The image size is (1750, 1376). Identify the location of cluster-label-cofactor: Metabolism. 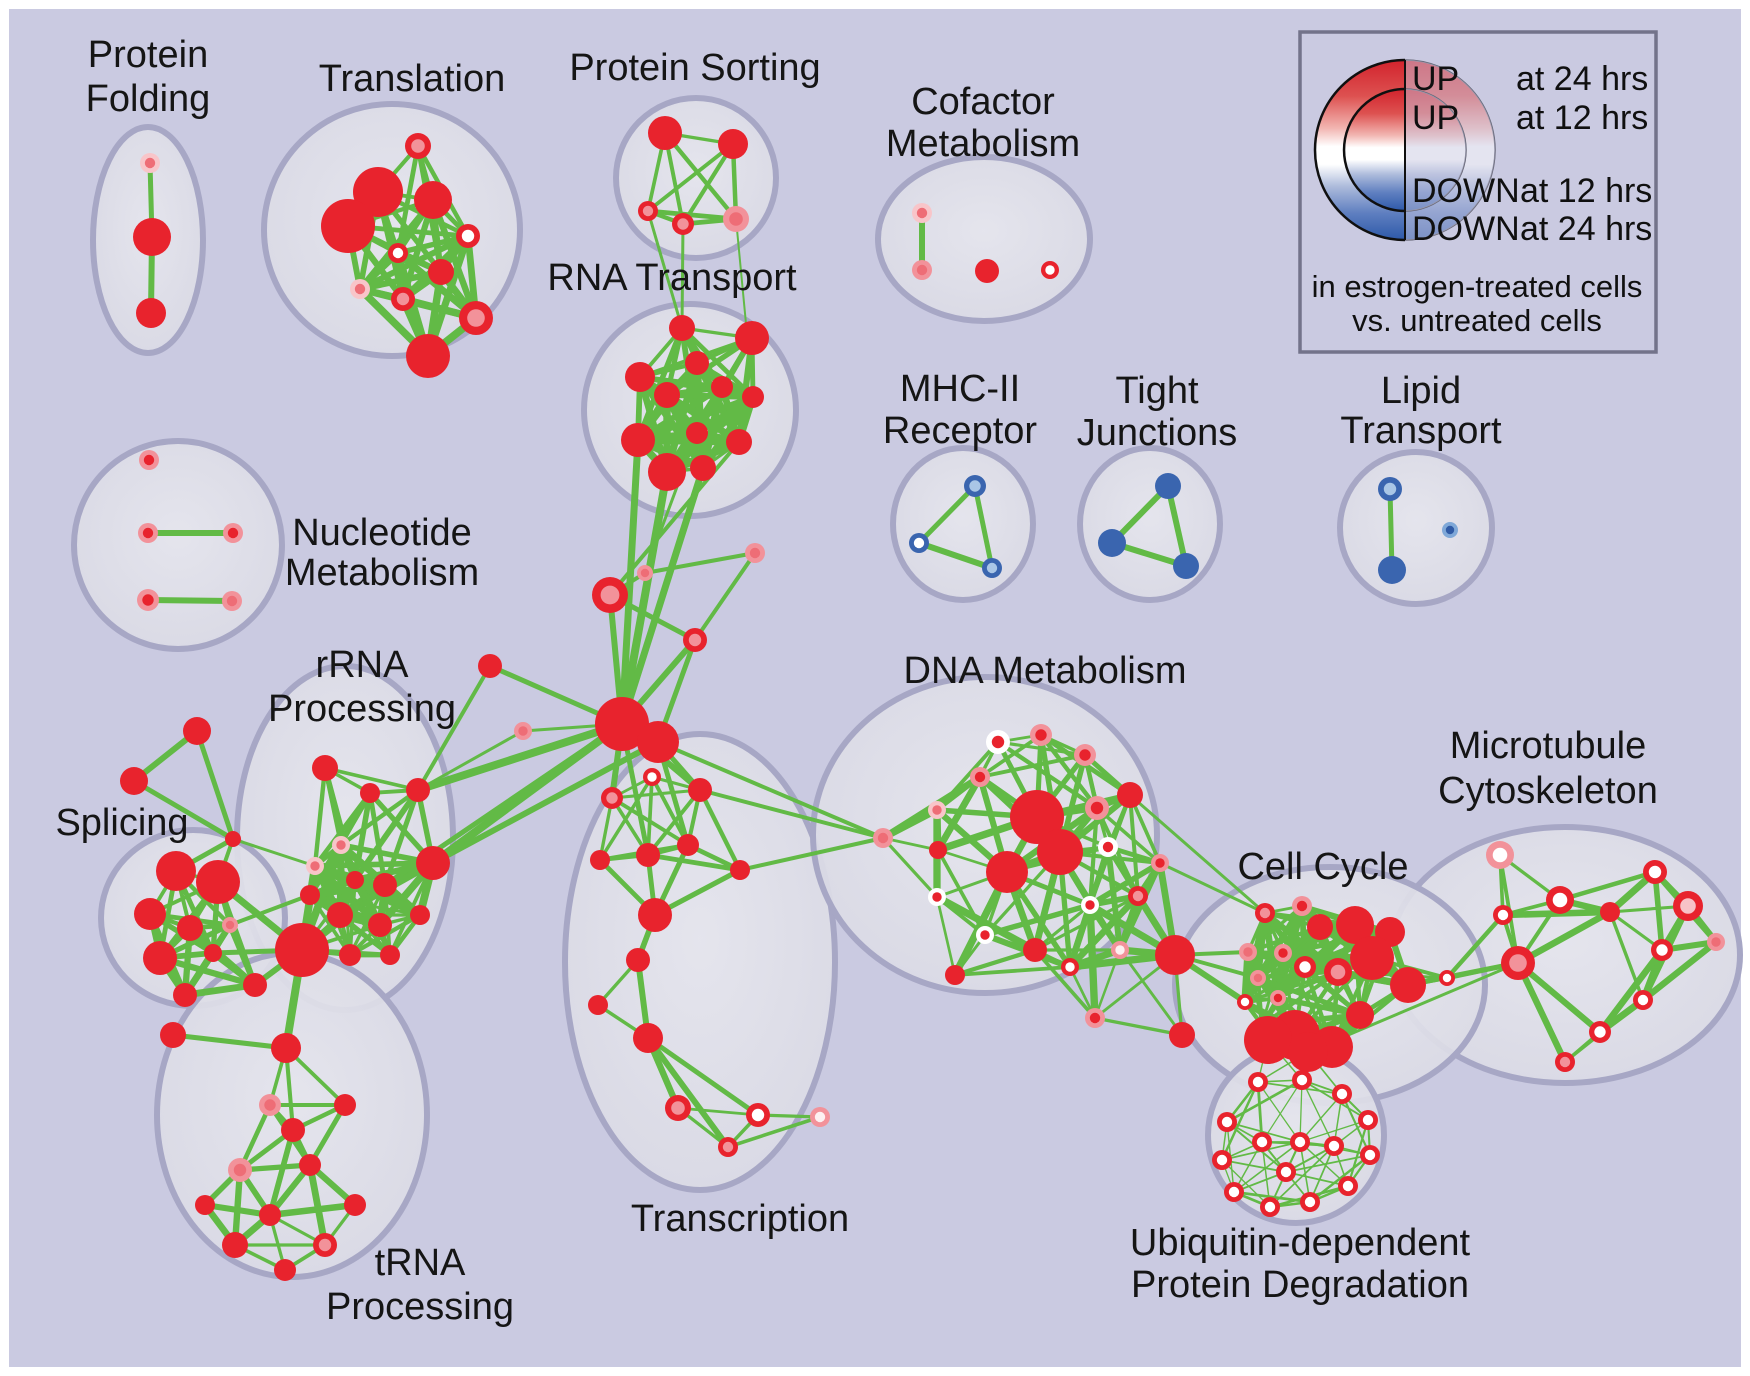
(983, 144).